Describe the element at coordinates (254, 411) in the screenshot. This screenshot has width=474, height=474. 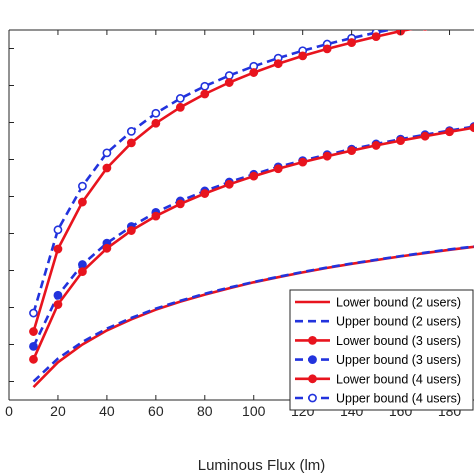
I see `x-tick-label: 100` at that location.